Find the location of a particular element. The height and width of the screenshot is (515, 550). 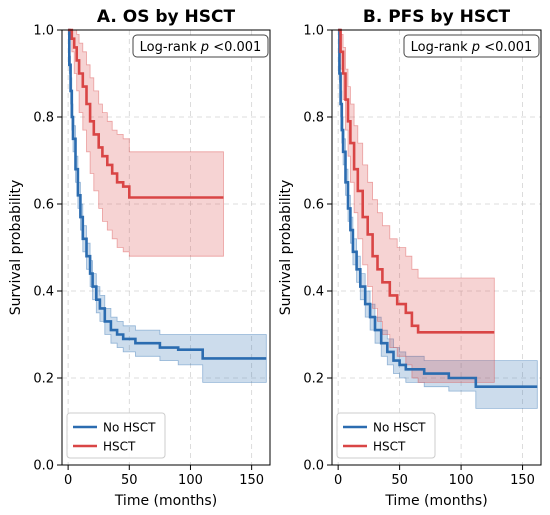

chart-1-ytick-label-3: 0.6 is located at coordinates (313, 205).